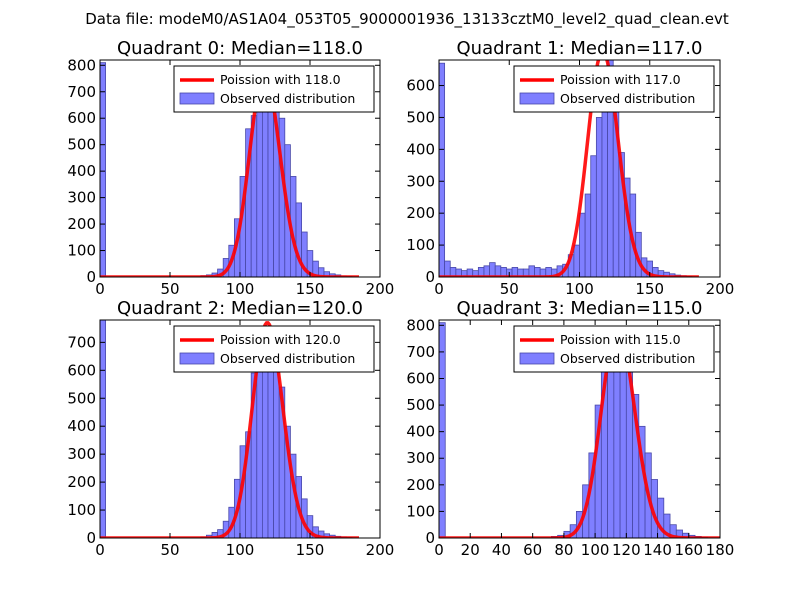 The image size is (800, 600). I want to click on x-tick-label: 80, so click(563, 550).